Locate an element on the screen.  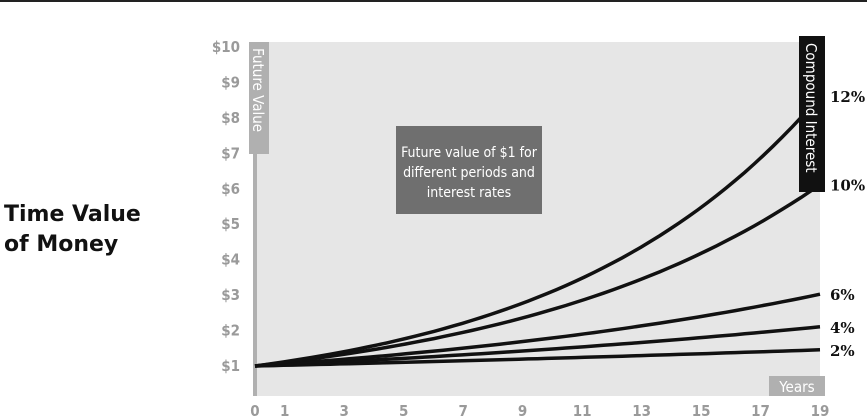
y-axis-label-box is located at coordinates (259, 98).